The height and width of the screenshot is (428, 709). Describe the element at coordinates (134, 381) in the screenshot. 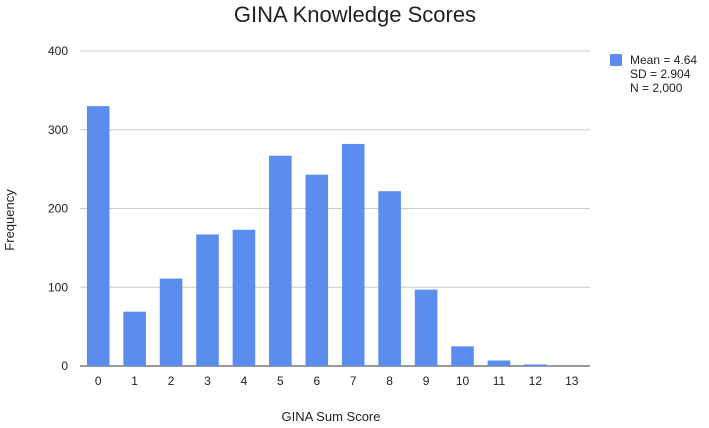

I see `x-tick-label: 1` at that location.